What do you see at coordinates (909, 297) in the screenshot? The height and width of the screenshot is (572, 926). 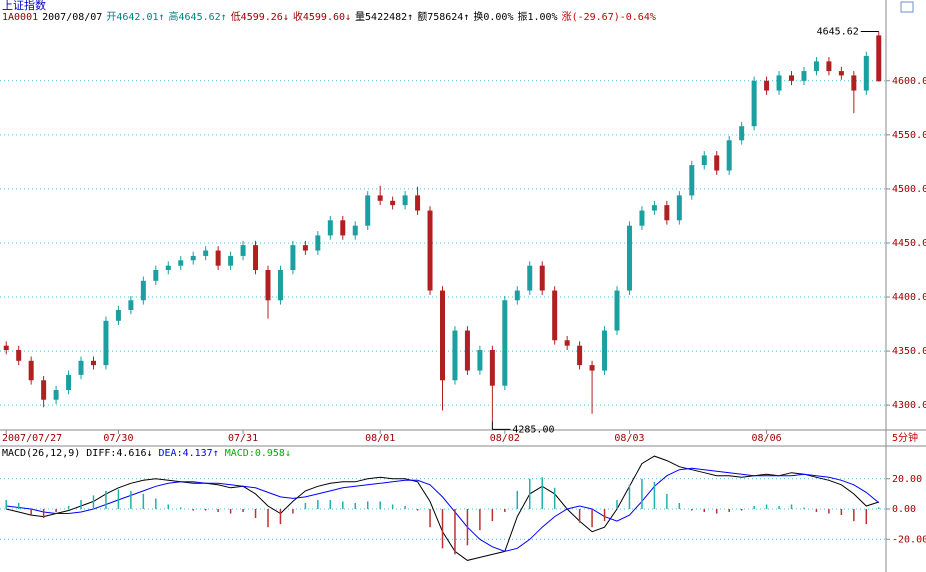 I see `y-tick-label: 4400.00` at bounding box center [909, 297].